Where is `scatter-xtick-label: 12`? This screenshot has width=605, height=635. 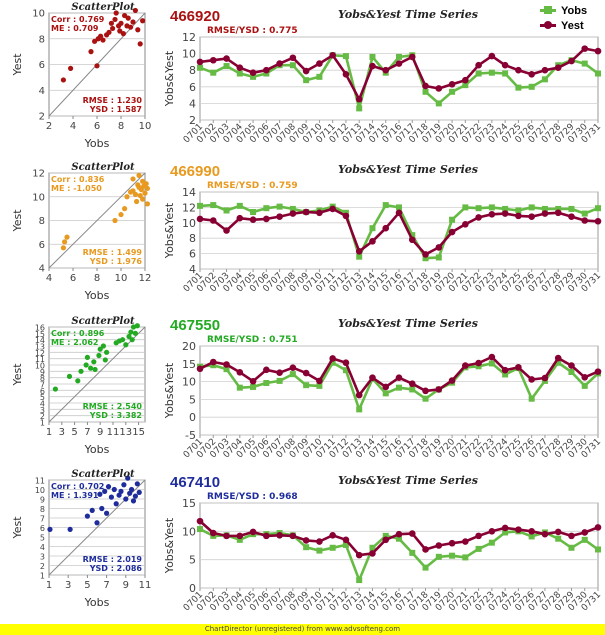
scatter-xtick-label: 12 is located at coordinates (145, 278).